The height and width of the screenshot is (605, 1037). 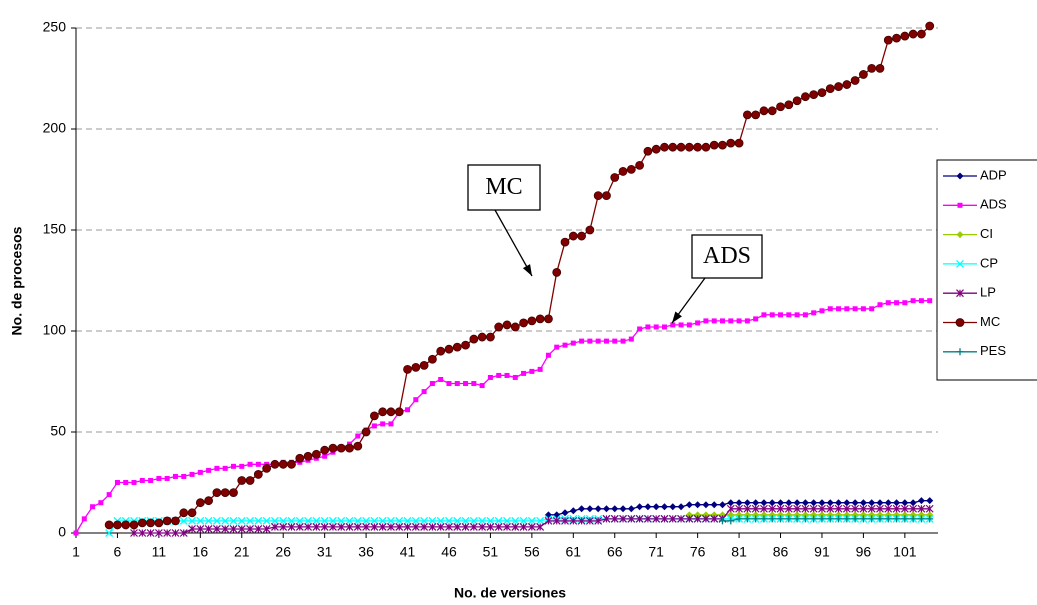 What do you see at coordinates (58, 431) in the screenshot?
I see `y-tick-label: 50` at bounding box center [58, 431].